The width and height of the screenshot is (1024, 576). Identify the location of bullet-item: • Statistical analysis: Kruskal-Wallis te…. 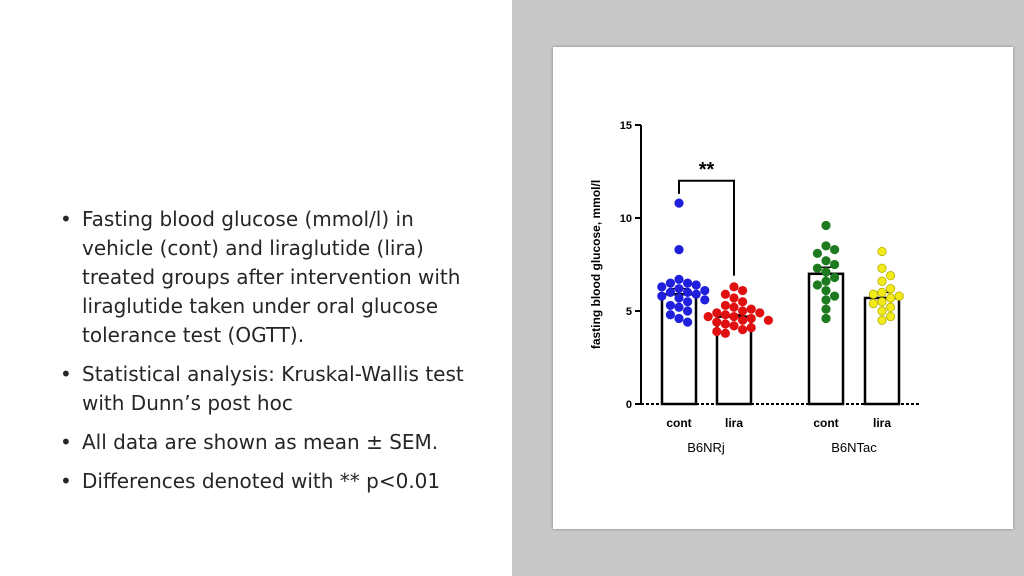
(268, 389).